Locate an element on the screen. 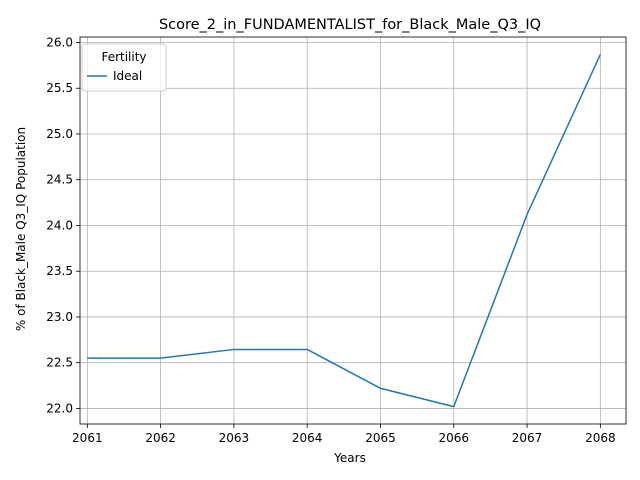 The height and width of the screenshot is (480, 640). x-tick-label: 2064 is located at coordinates (307, 438).